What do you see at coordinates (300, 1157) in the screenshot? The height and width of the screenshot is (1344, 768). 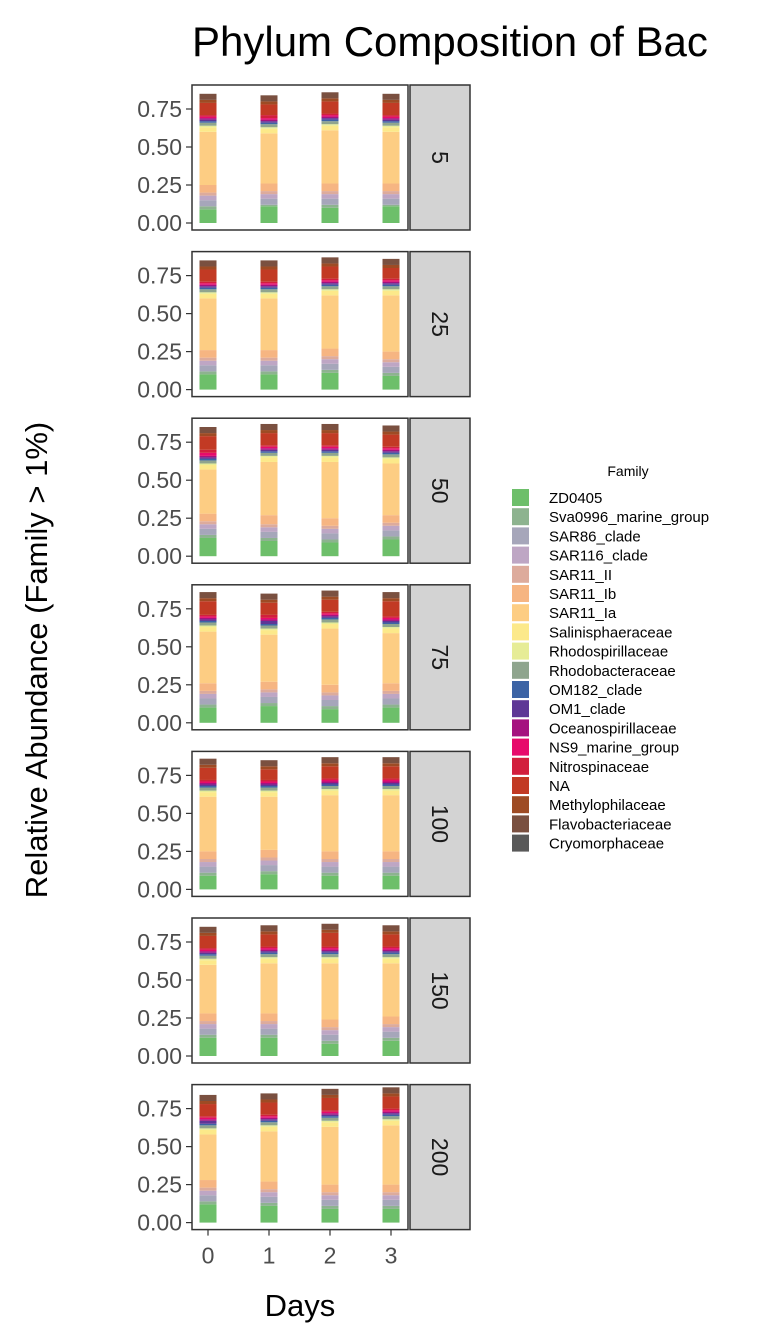 I see `panel-border` at bounding box center [300, 1157].